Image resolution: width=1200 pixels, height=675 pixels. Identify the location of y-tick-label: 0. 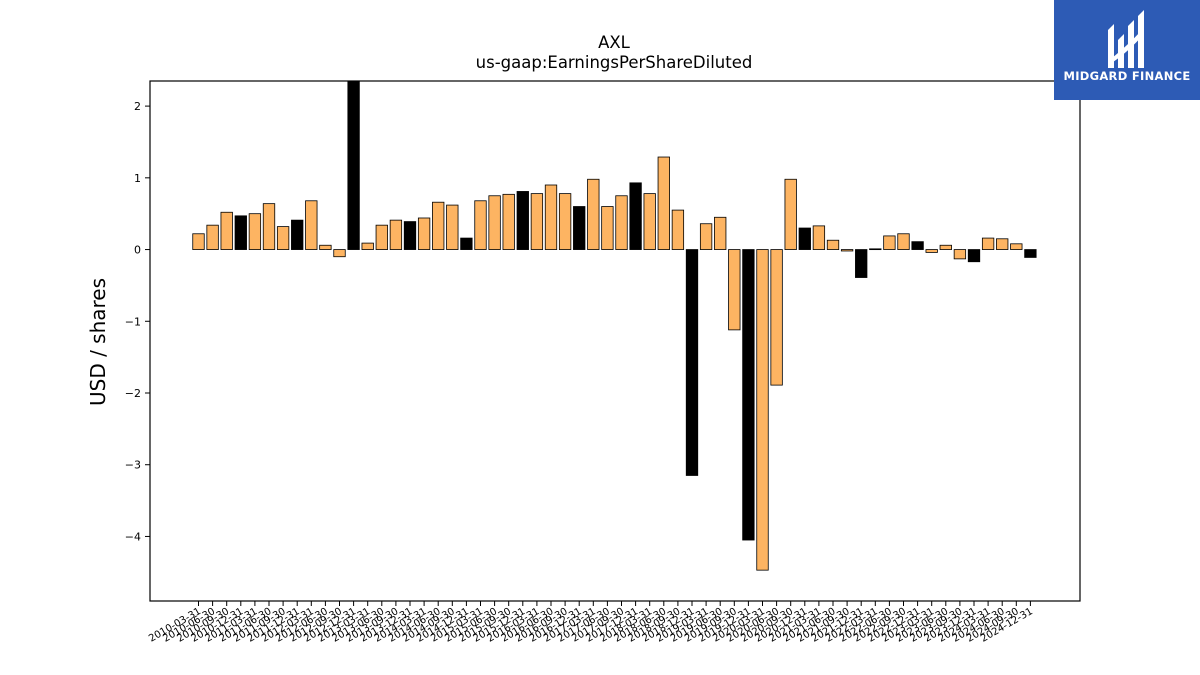
(137, 250).